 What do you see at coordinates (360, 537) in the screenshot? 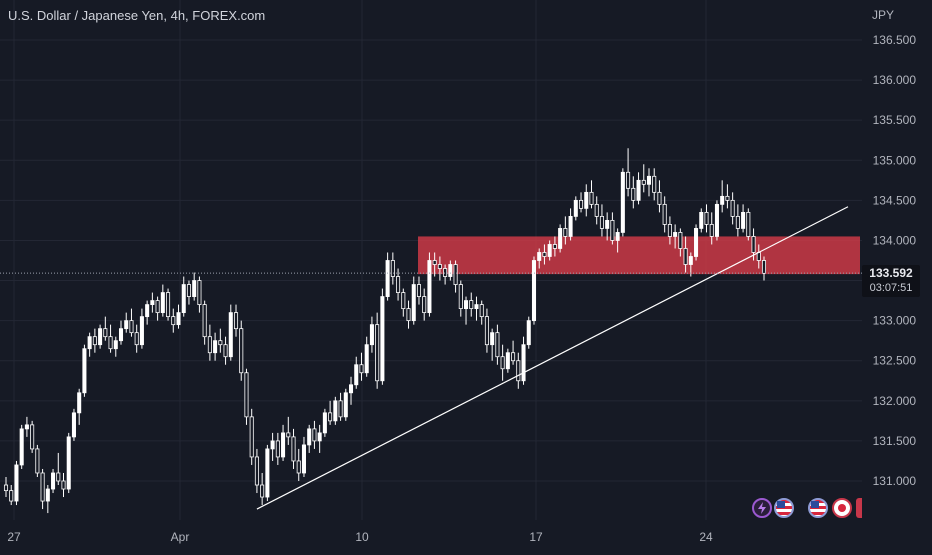
I see `time-axis: 27 Apr 10 17 24` at bounding box center [360, 537].